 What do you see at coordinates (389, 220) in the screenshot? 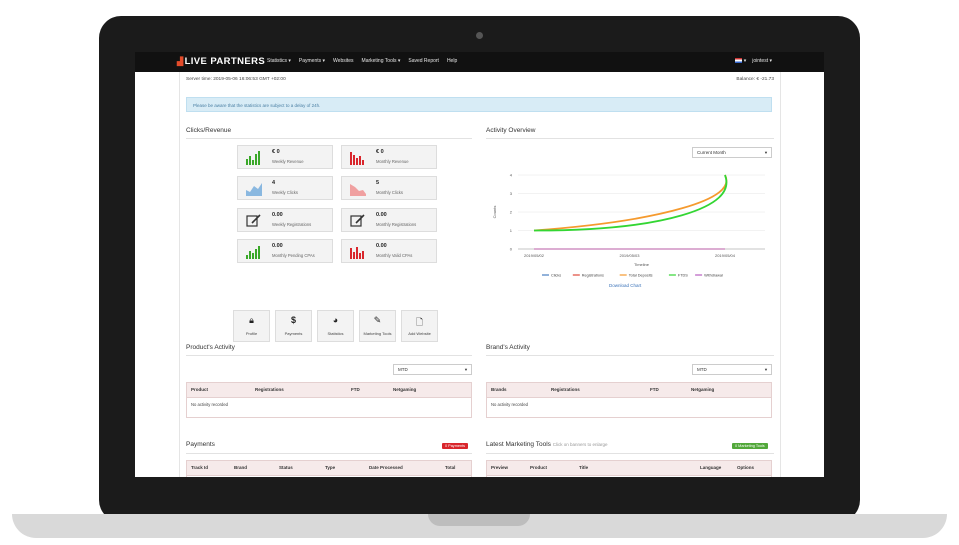
I see `stat-monthly-registrations: 0.00 Monthly Registrations` at bounding box center [389, 220].